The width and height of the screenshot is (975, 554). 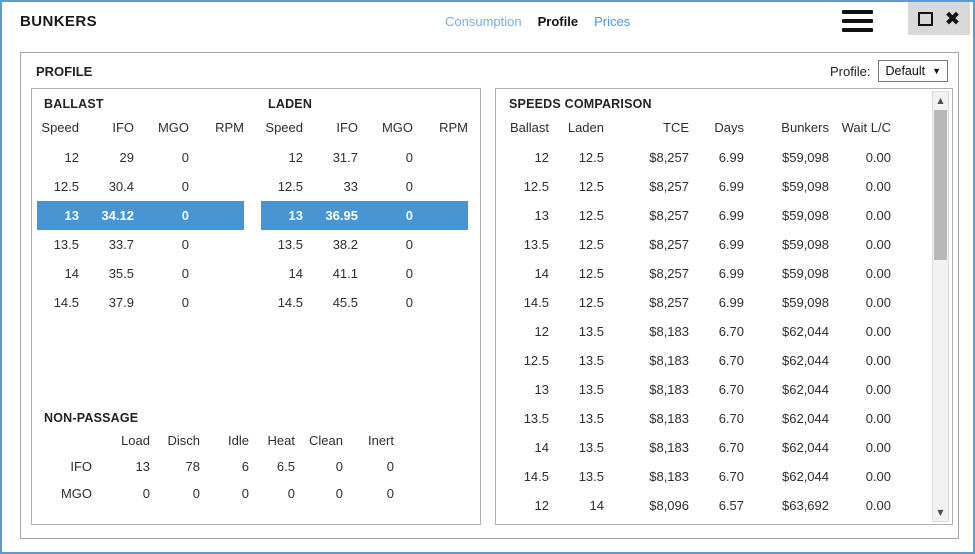 I want to click on table-row: 12 14 $8,096 6.57 $63,692 0.00, so click(x=697, y=505).